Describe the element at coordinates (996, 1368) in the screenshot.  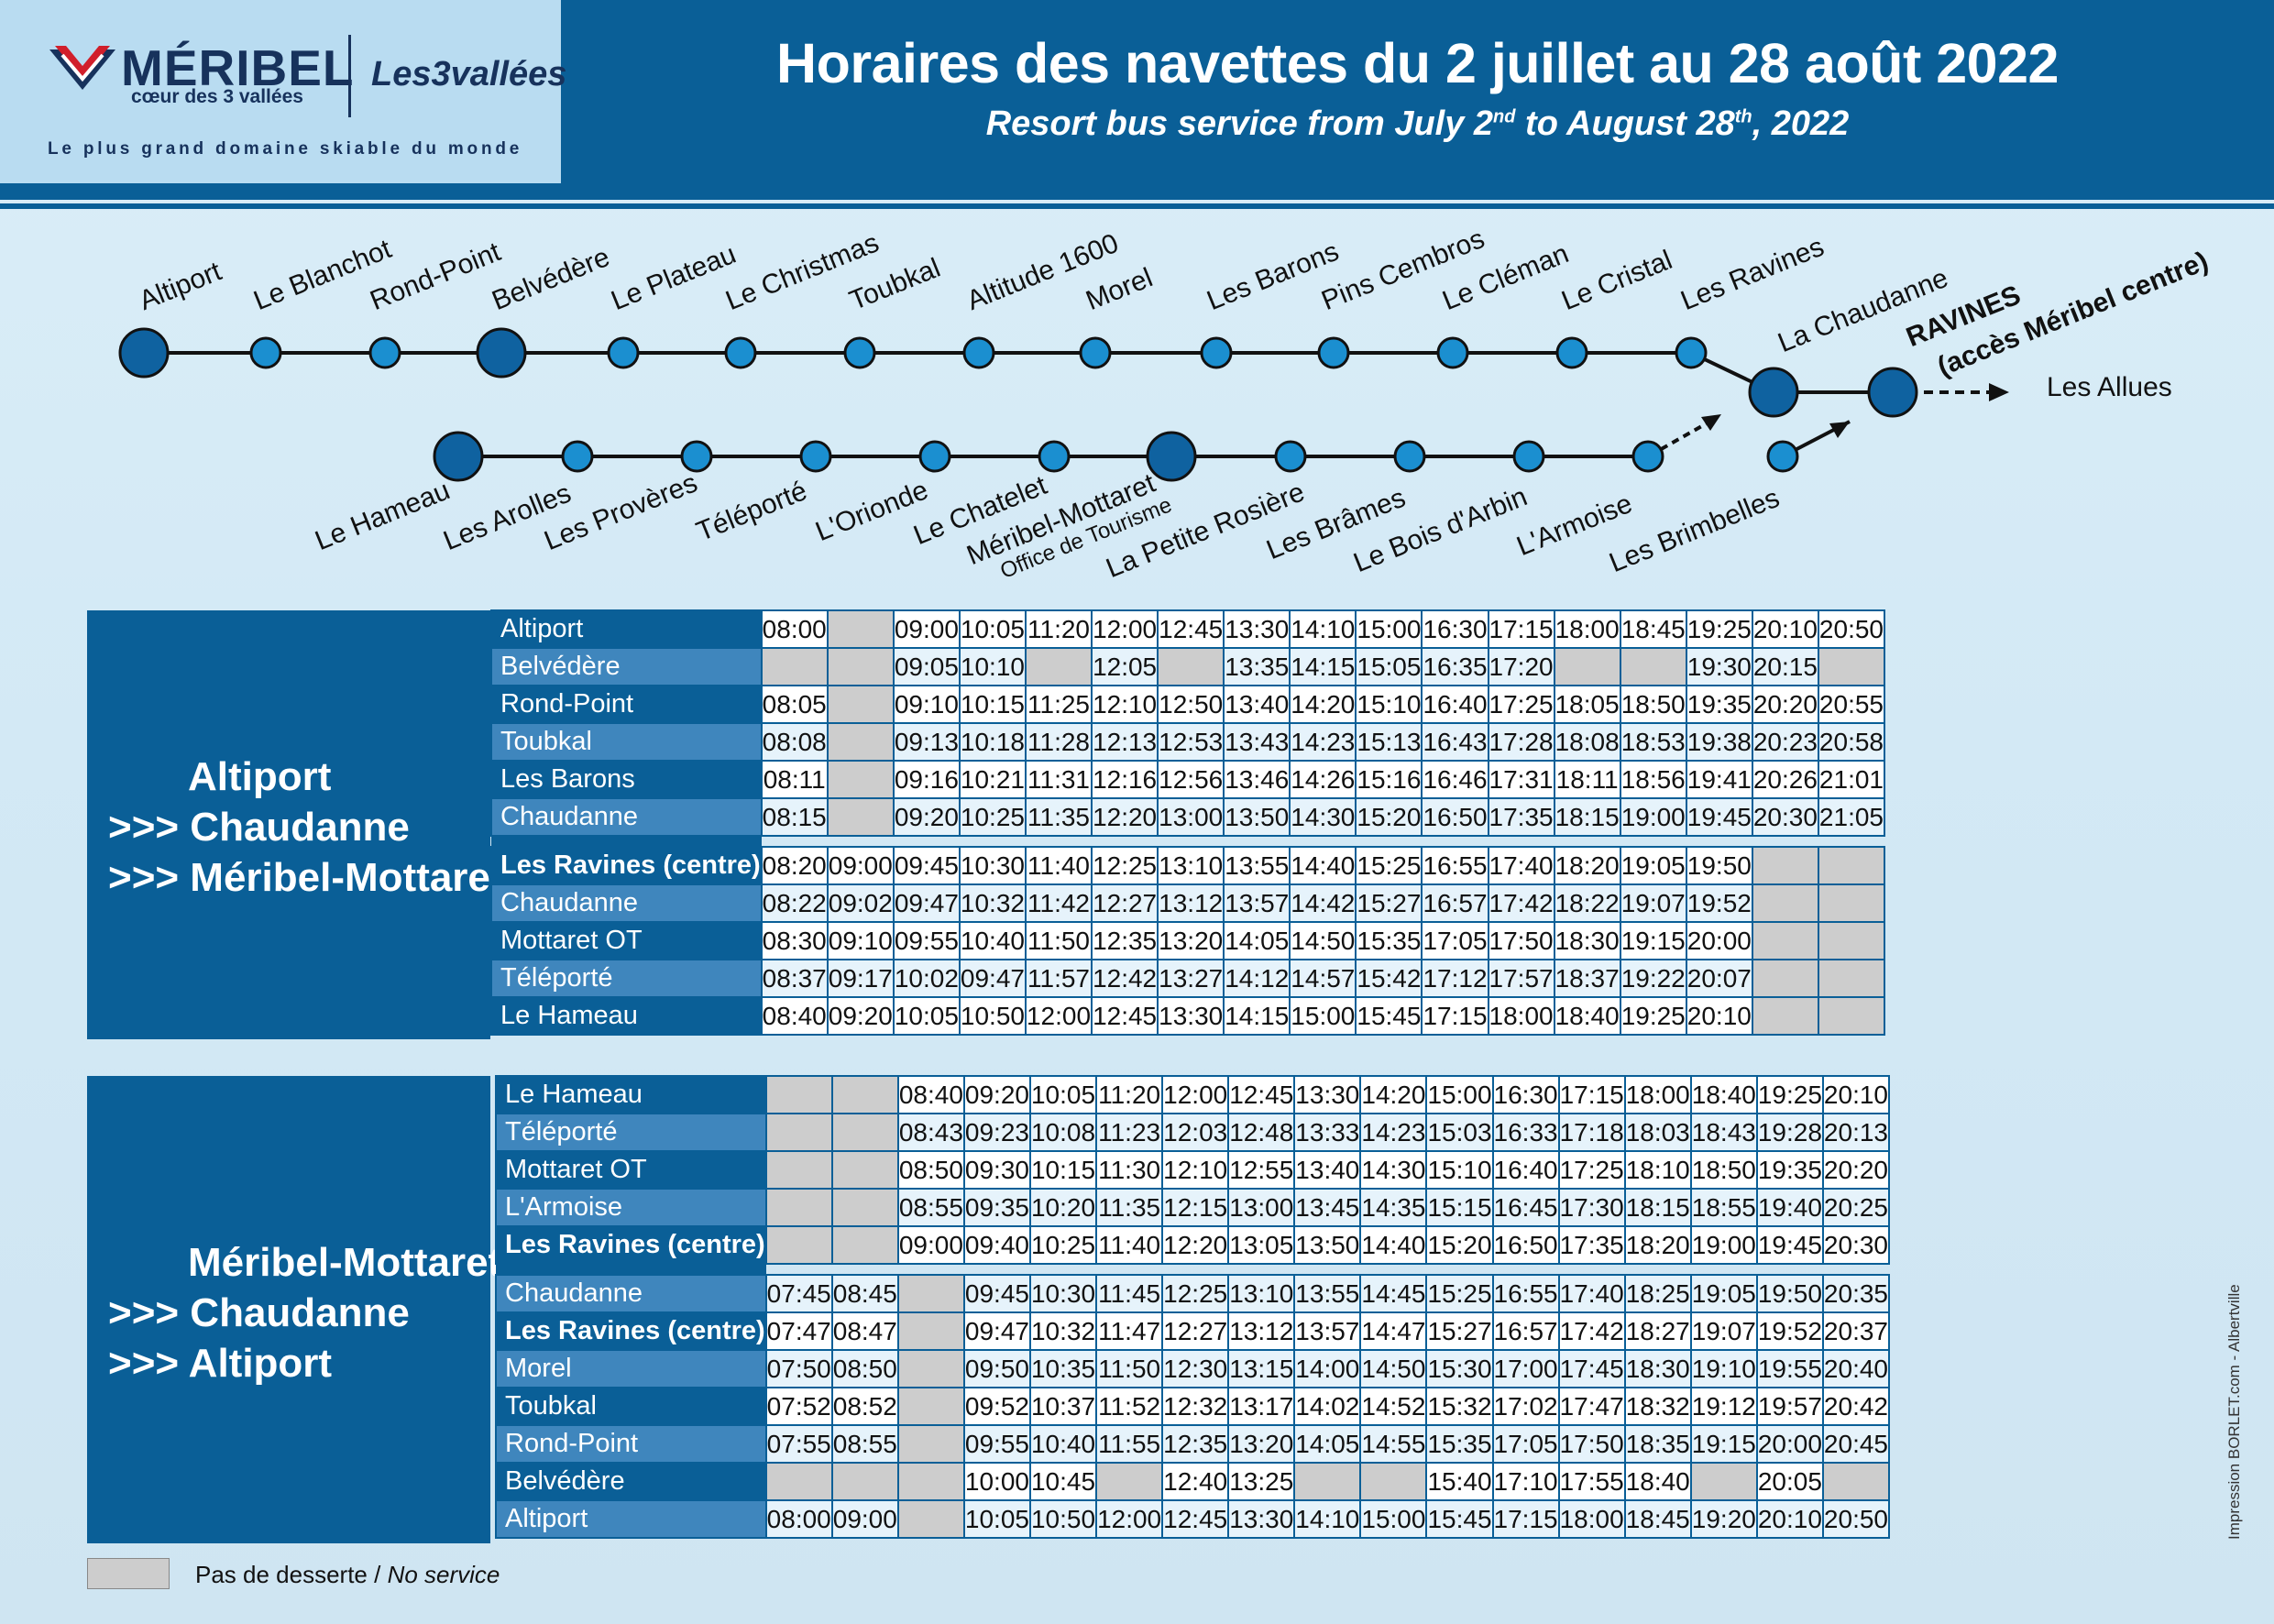
I see `time-cell: 09:50` at that location.